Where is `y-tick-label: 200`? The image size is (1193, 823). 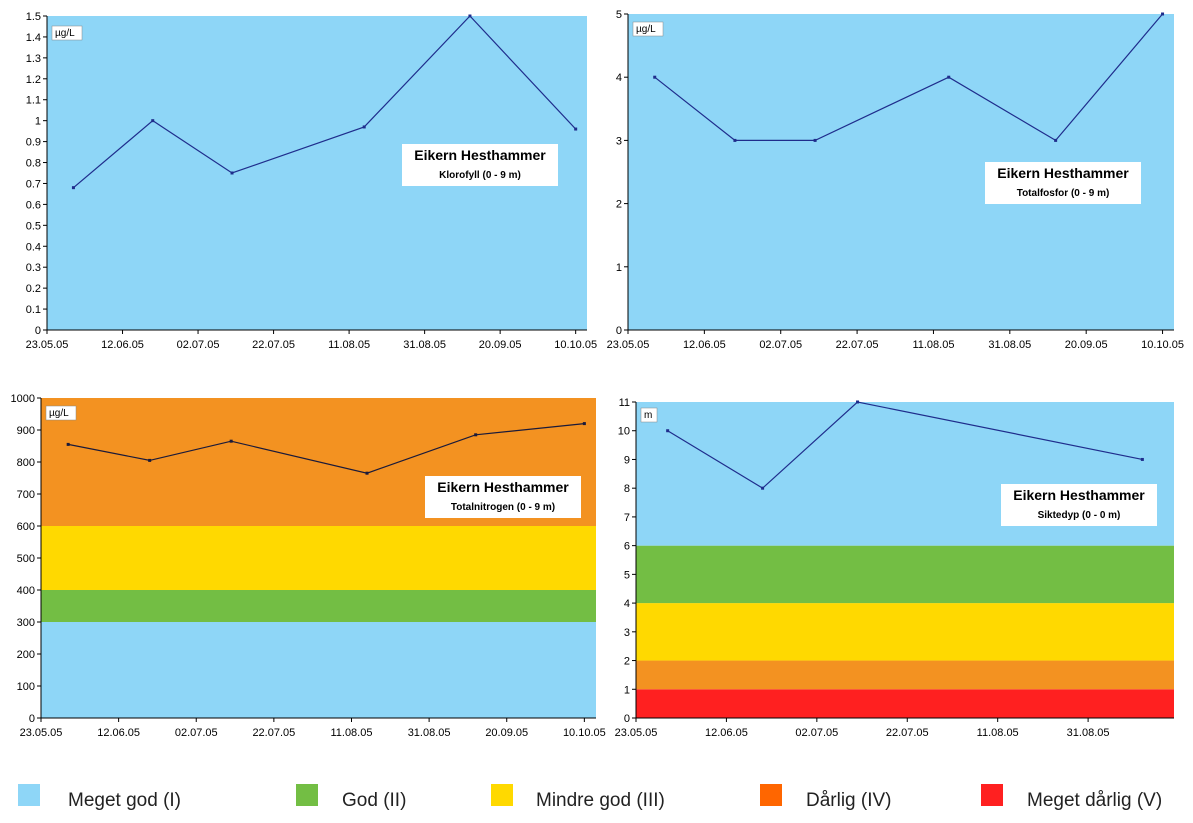
y-tick-label: 200 is located at coordinates (26, 655).